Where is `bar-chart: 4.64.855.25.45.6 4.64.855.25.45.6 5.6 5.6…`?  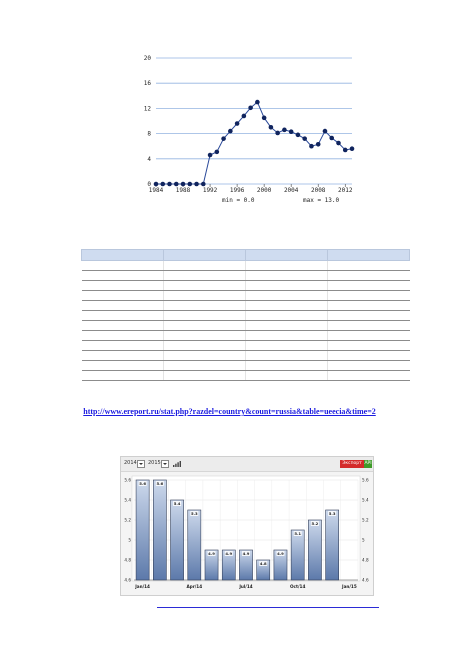
bar-chart: 4.64.855.25.45.6 4.64.855.25.45.6 5.6 5.6… is located at coordinates (246, 532).